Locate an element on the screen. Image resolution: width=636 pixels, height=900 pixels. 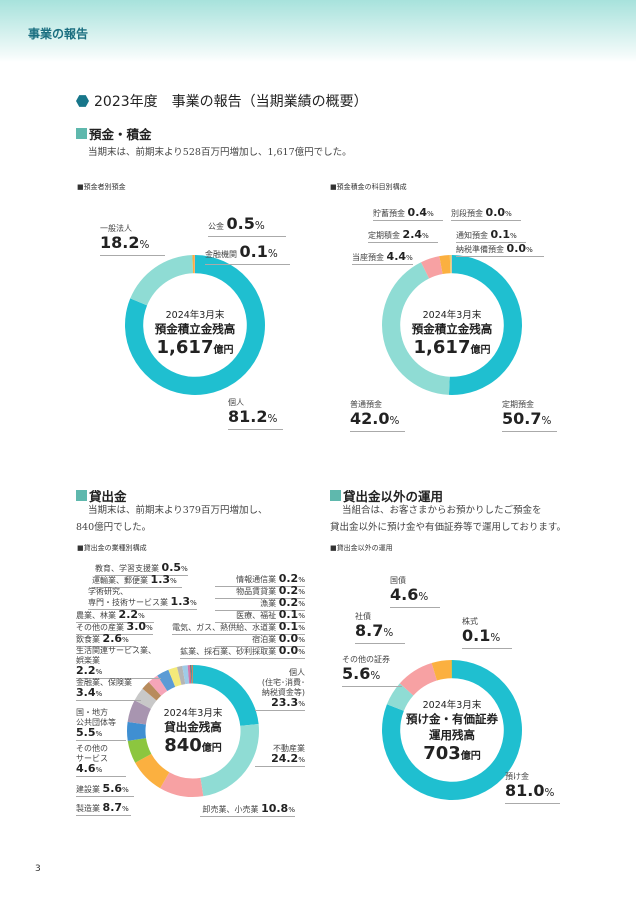
label-value: 1.3% is located at coordinates (163, 579).